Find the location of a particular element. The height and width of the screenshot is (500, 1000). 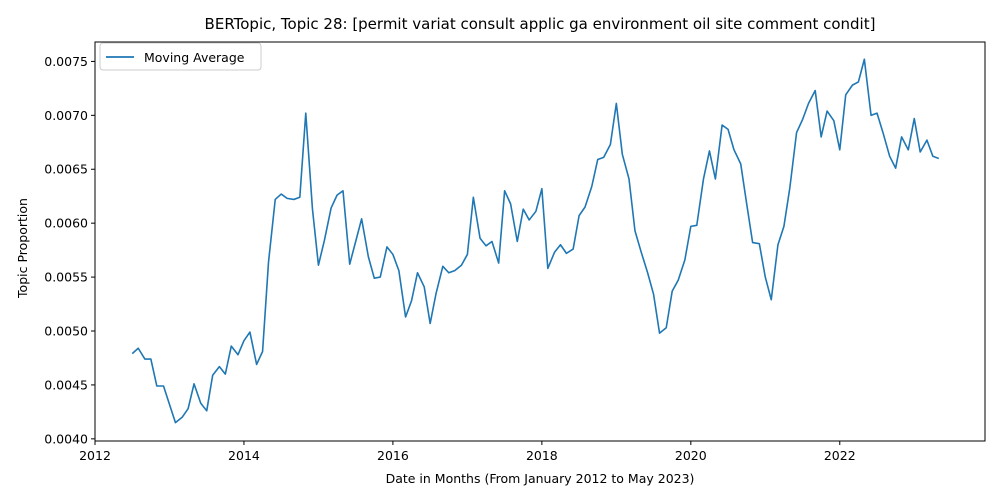

y-tick-label: 0.0075 is located at coordinates (66, 61).